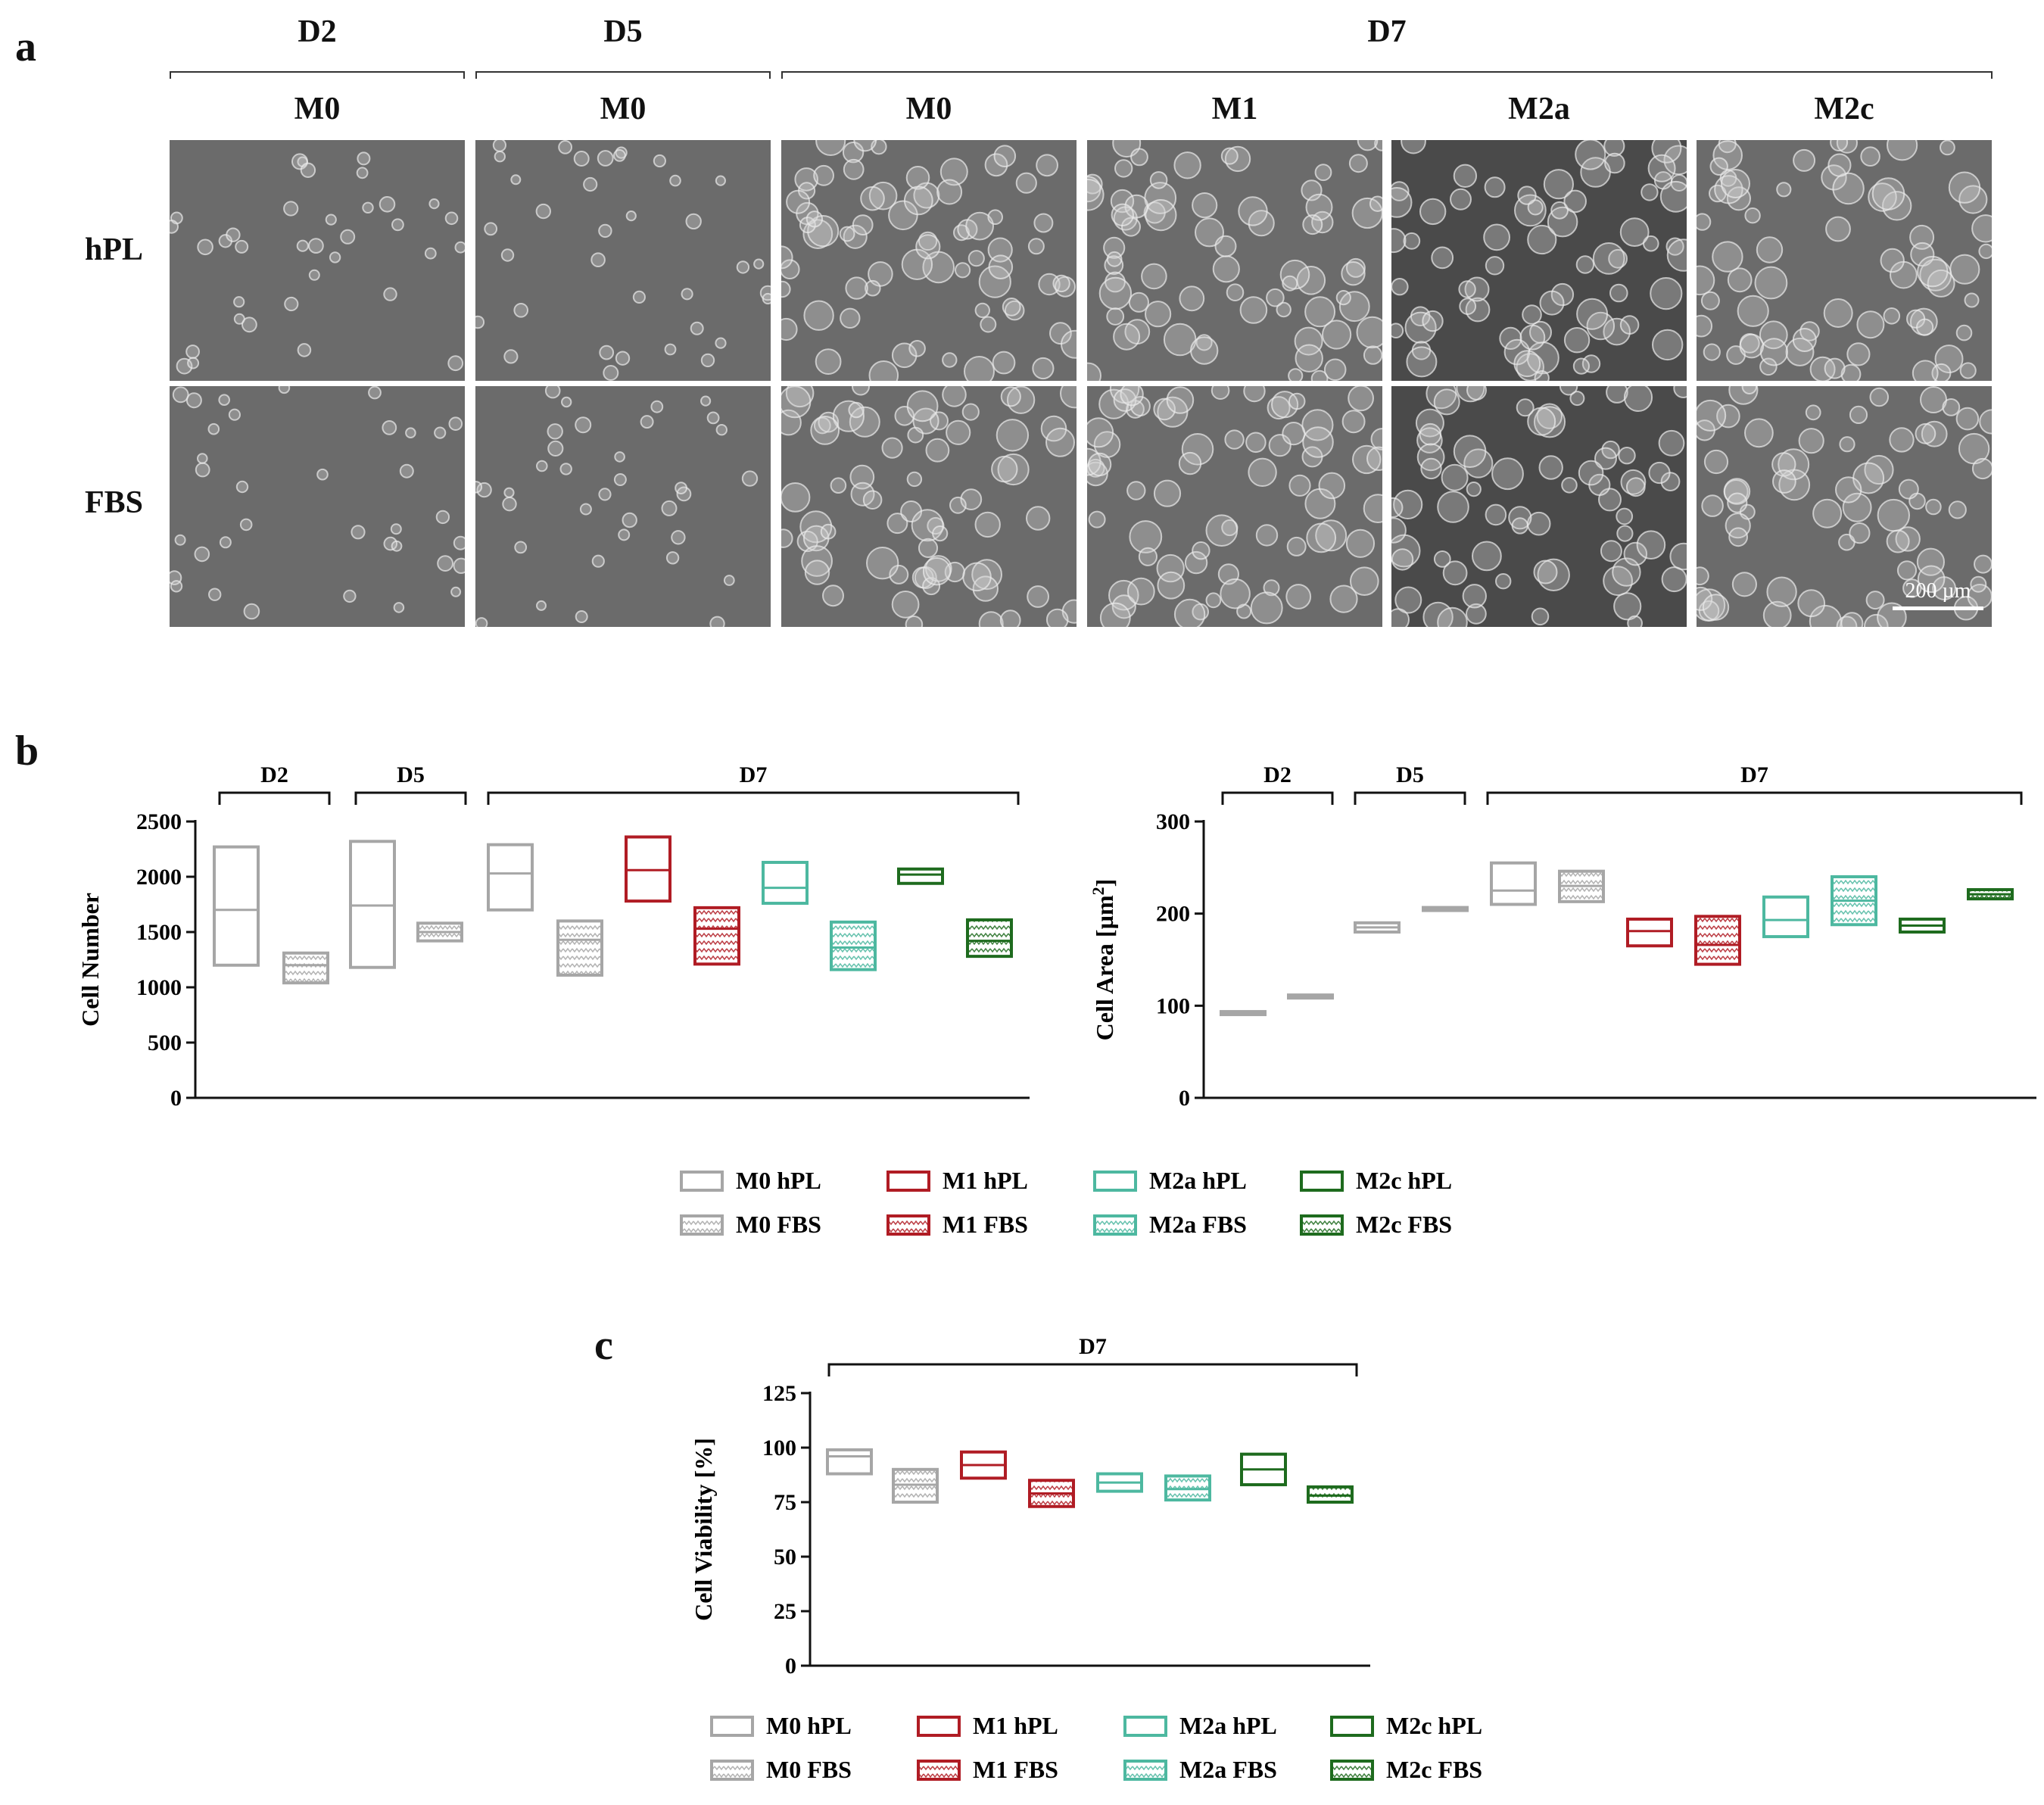 The height and width of the screenshot is (1805, 2044). I want to click on bar-m2c-hpl-d7, so click(920, 876).